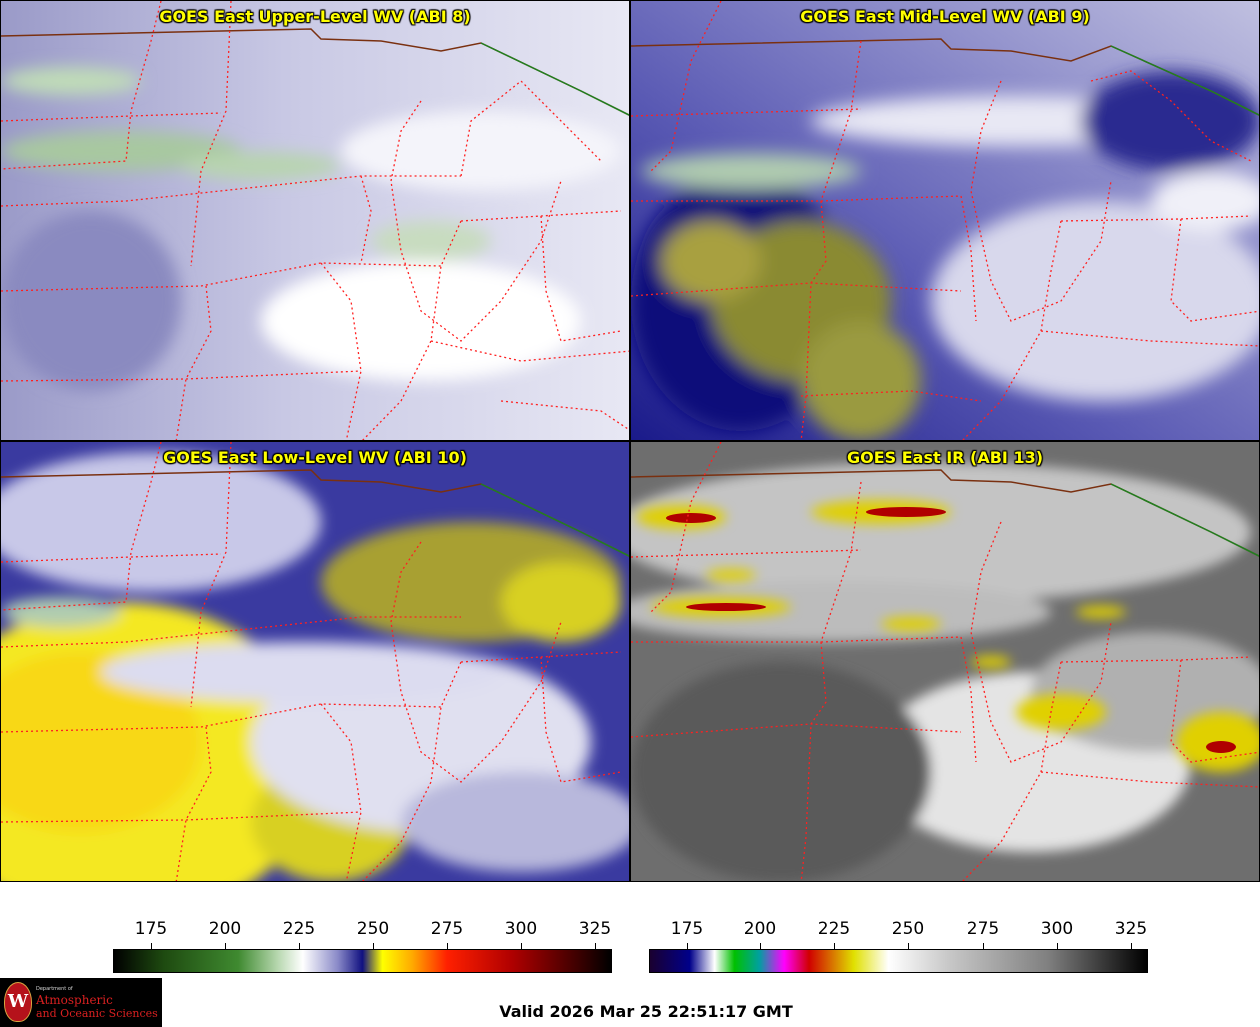 The width and height of the screenshot is (1260, 1027). What do you see at coordinates (362, 961) in the screenshot?
I see `colorbar-wv` at bounding box center [362, 961].